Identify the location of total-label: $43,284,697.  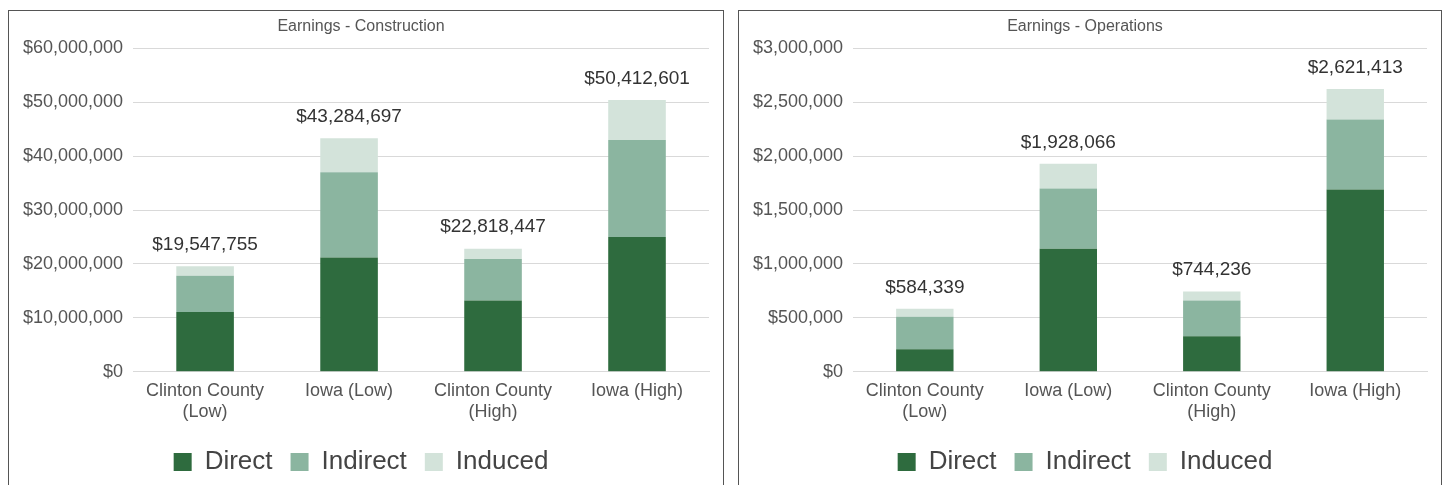
(349, 116).